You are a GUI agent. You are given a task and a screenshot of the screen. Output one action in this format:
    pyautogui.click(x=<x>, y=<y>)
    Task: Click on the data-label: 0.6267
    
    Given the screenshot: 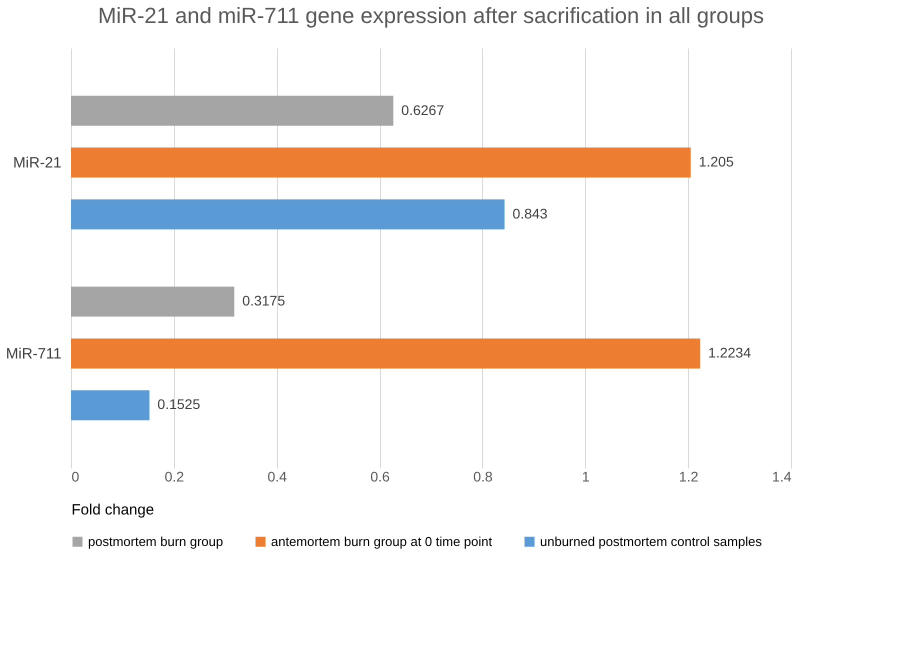 What is the action you would take?
    pyautogui.click(x=422, y=110)
    